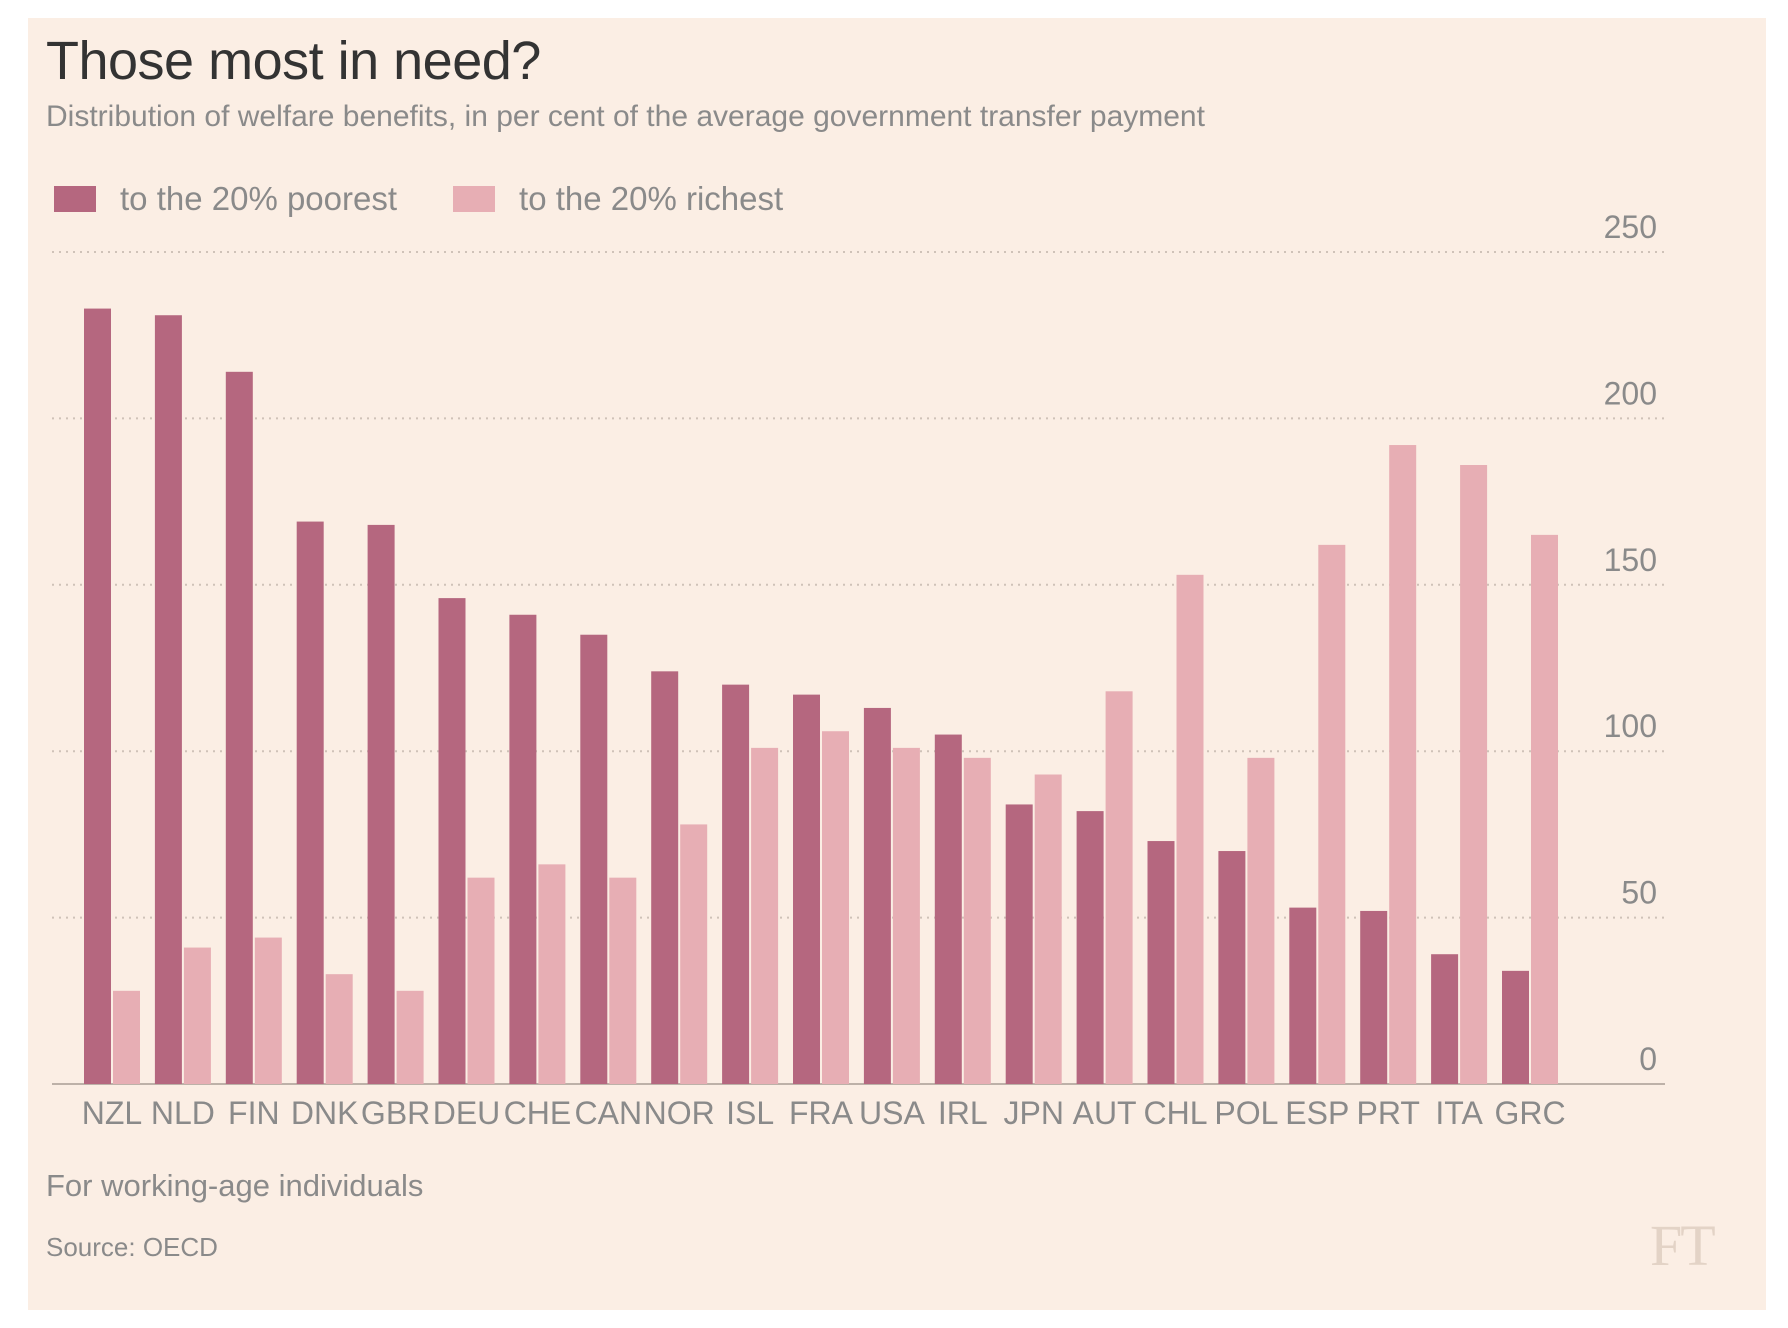 The width and height of the screenshot is (1788, 1328). Describe the element at coordinates (474, 199) in the screenshot. I see `legend-swatch-richest` at that location.